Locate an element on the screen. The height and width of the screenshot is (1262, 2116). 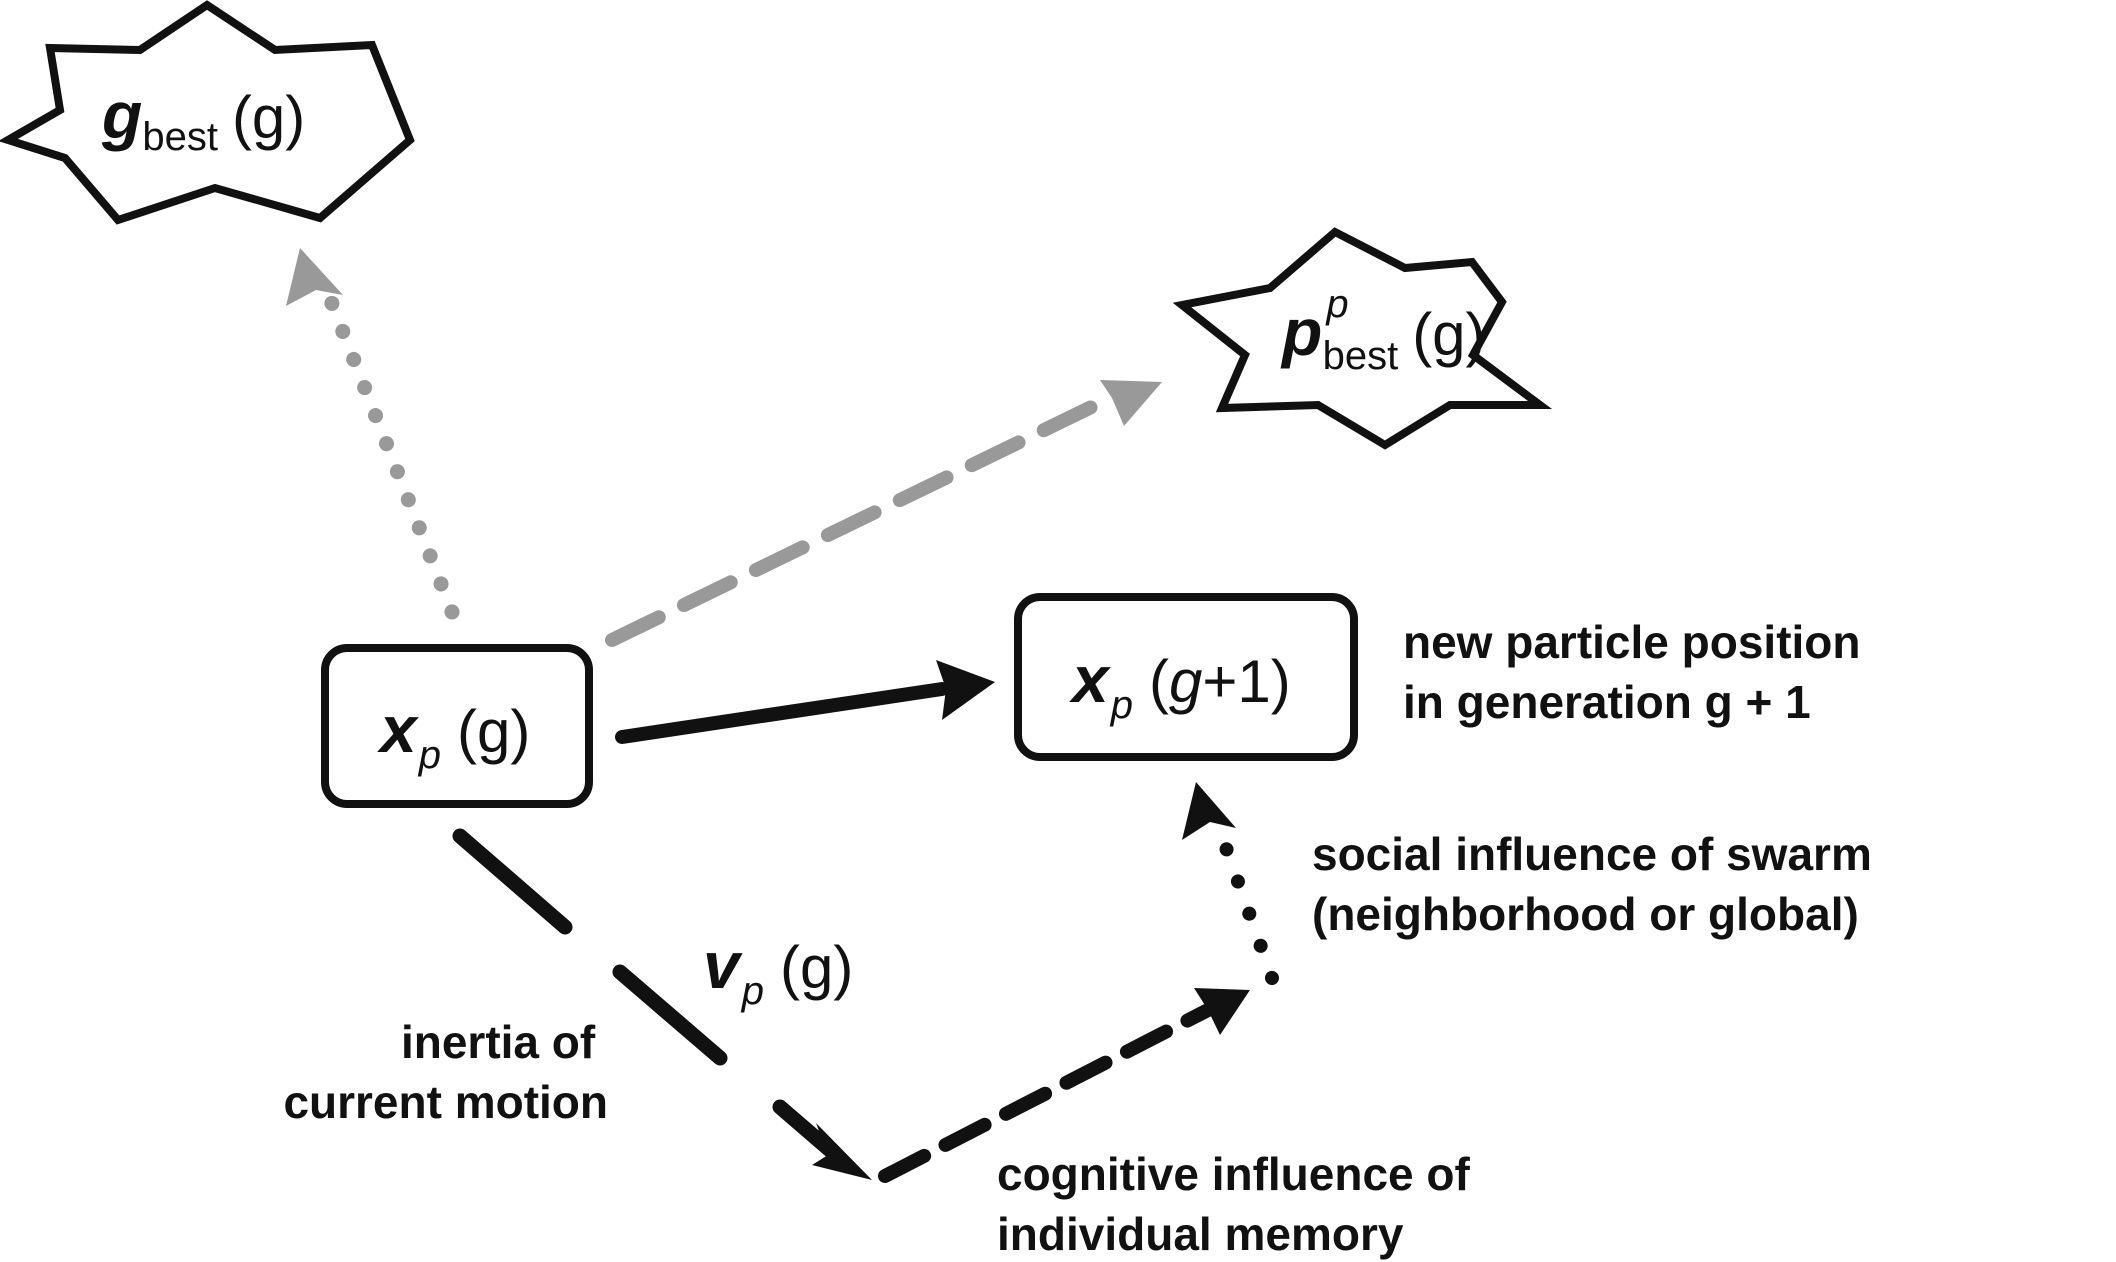
next-symbol: x is located at coordinates (1090, 679).